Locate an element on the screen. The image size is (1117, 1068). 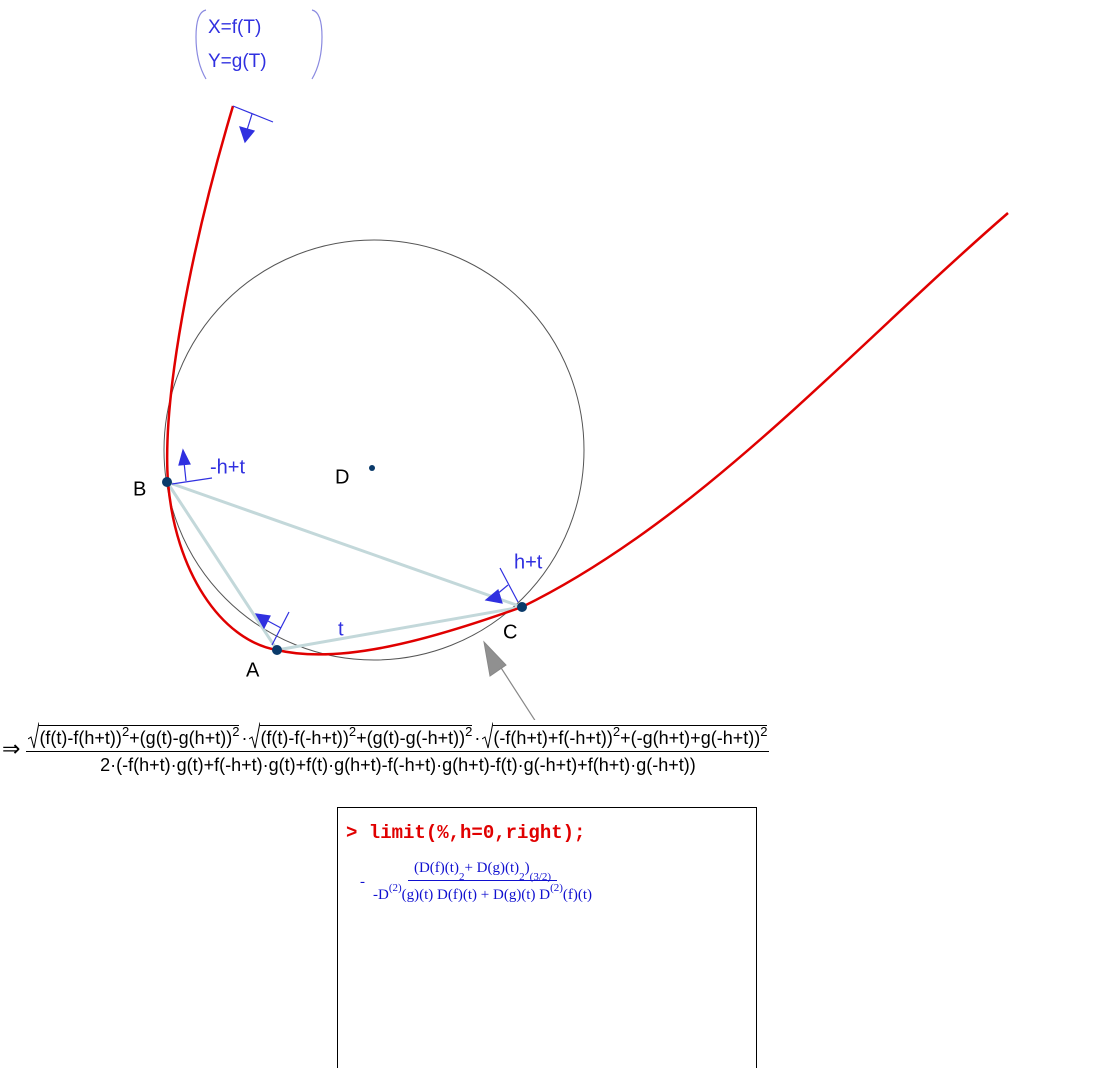
radicand: (-f(h+t)+f(-h+t))2+(-g(h+t)+g(-h+t))2 is located at coordinates (630, 736).